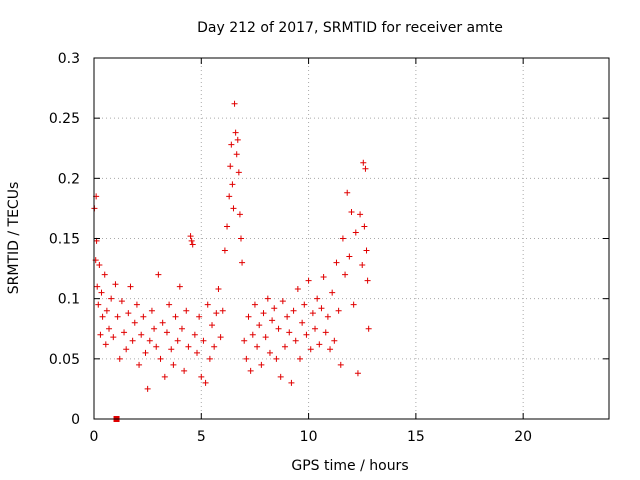 This screenshot has height=480, width=640. What do you see at coordinates (64, 360) in the screenshot?
I see `y-tick-label: 0.05` at bounding box center [64, 360].